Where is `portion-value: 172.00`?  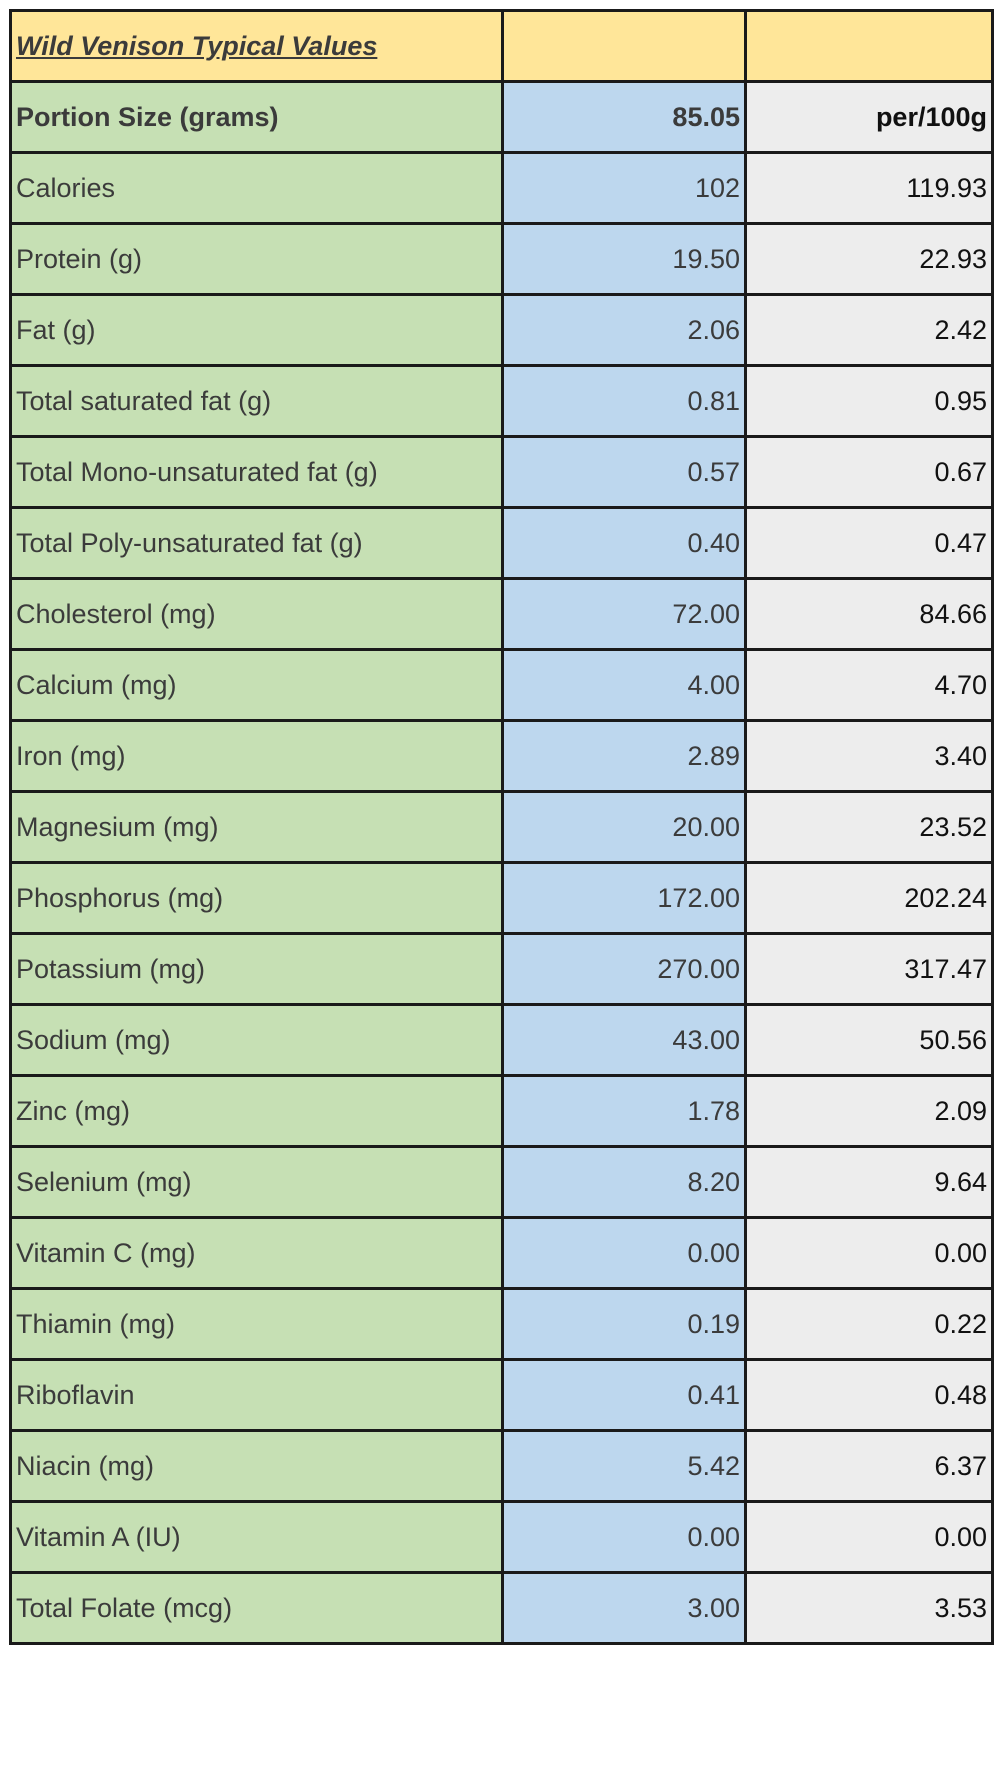 portion-value: 172.00 is located at coordinates (624, 898).